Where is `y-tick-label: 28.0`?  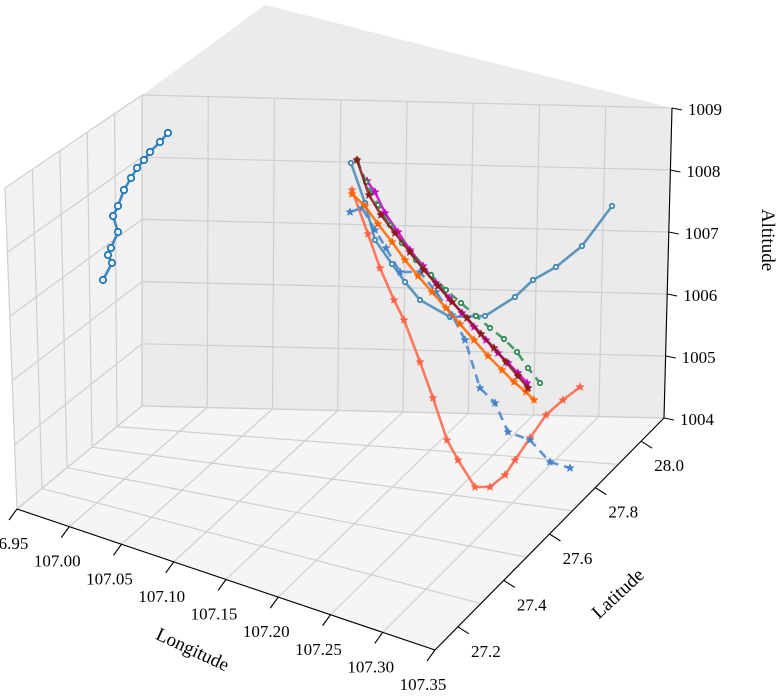
y-tick-label: 28.0 is located at coordinates (669, 465).